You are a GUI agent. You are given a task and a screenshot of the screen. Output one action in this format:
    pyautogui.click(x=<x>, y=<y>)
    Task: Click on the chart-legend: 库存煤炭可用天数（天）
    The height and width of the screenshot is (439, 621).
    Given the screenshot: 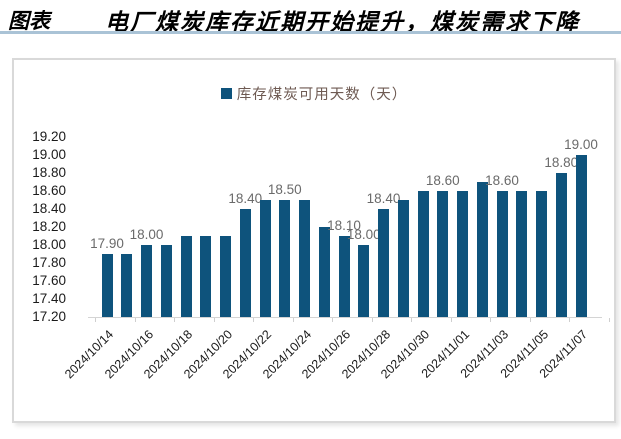 What is the action you would take?
    pyautogui.click(x=314, y=93)
    